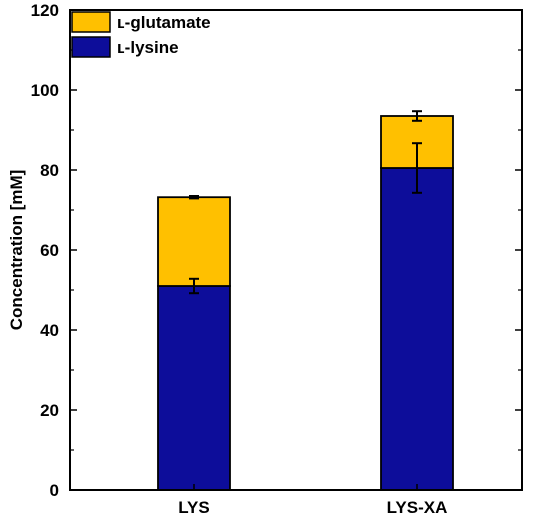  What do you see at coordinates (194, 507) in the screenshot?
I see `x-tick-label: LYS` at bounding box center [194, 507].